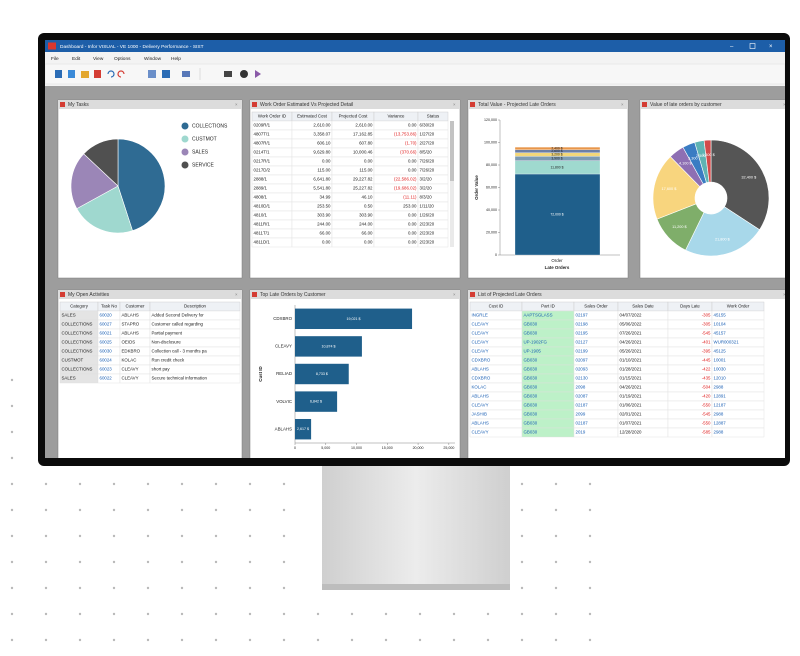 Image resolution: width=800 pixels, height=656 pixels. What do you see at coordinates (195, 306) in the screenshot?
I see `column-header: Description` at bounding box center [195, 306].